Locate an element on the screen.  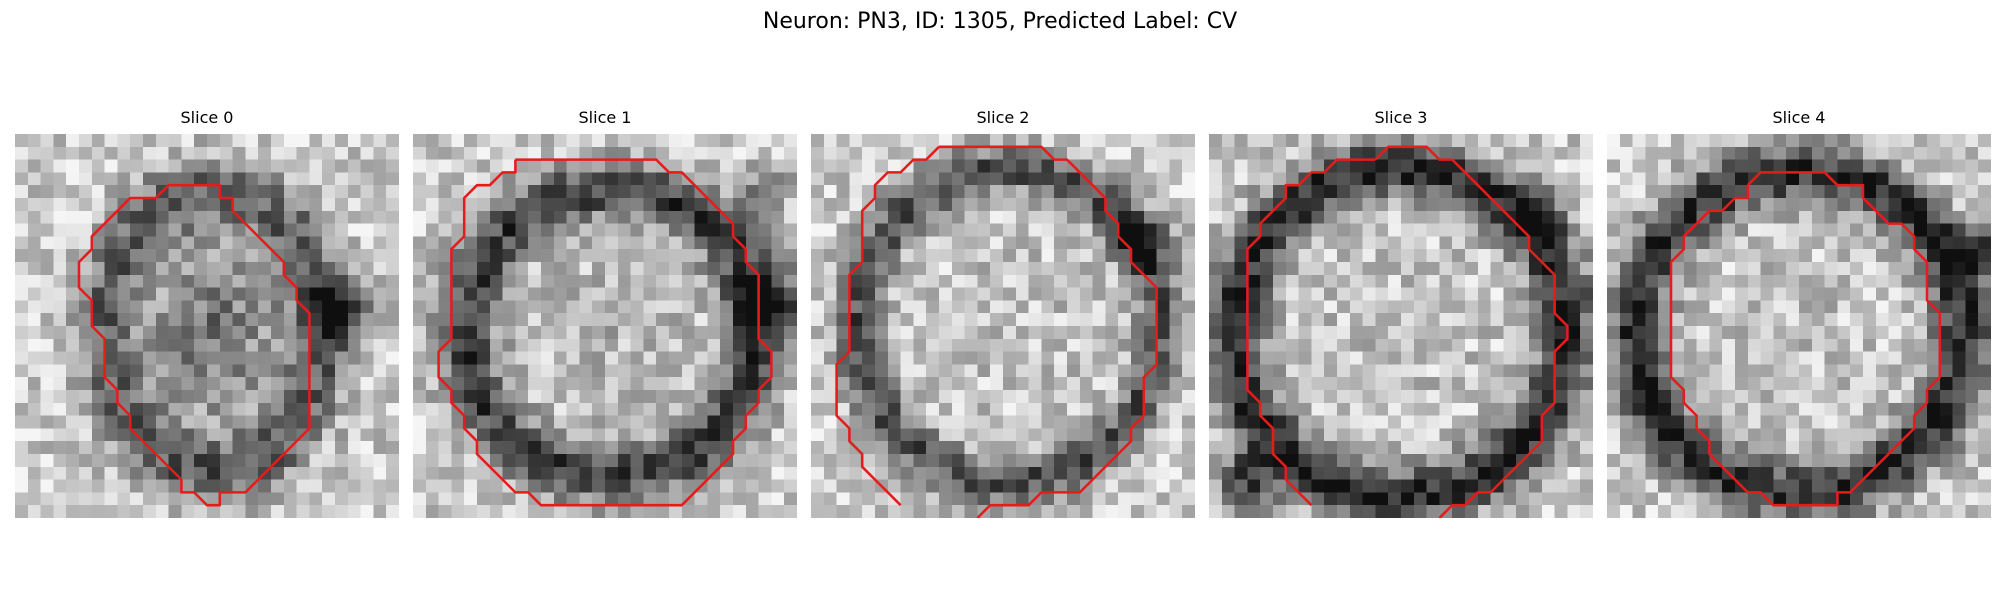
slice-panel-2: Slice 2 is located at coordinates (1003, 314).